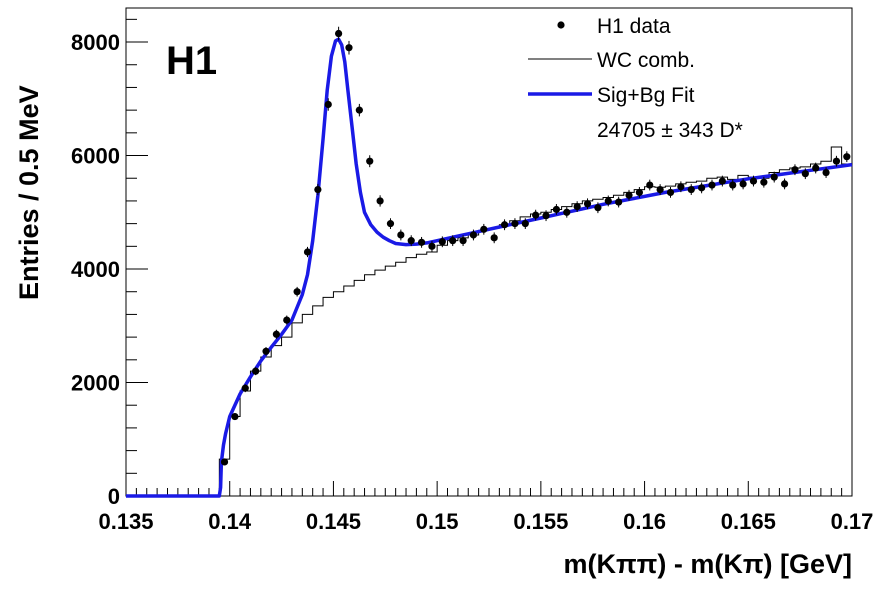 The width and height of the screenshot is (885, 592). Describe the element at coordinates (748, 521) in the screenshot. I see `x-tick-label: 0.165` at that location.